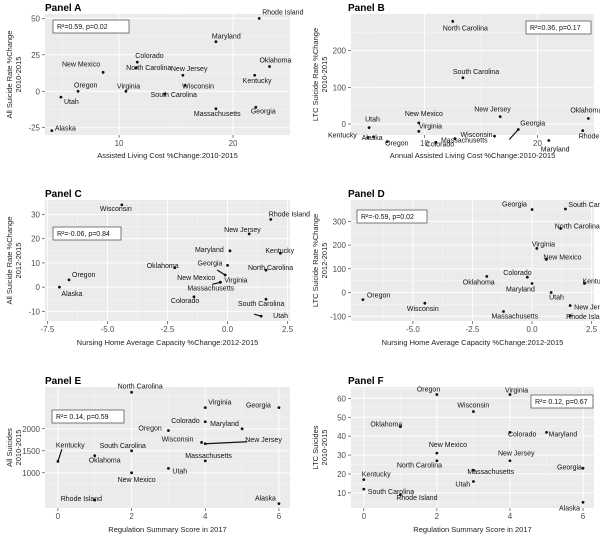  What do you see at coordinates (189, 69) in the screenshot?
I see `point-label: New Jersey` at bounding box center [189, 69].